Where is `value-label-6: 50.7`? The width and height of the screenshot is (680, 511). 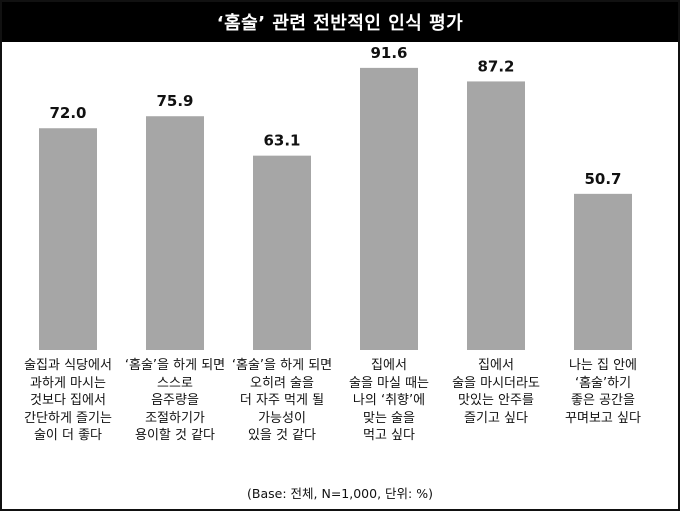
value-label-6: 50.7 is located at coordinates (602, 179).